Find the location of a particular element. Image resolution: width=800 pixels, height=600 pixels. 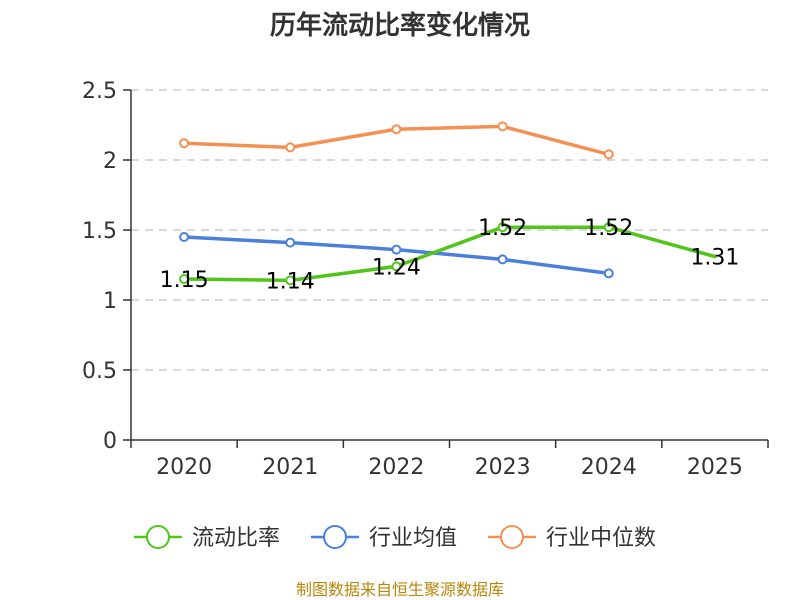

legend-item-0: 流动比率 is located at coordinates (207, 538).